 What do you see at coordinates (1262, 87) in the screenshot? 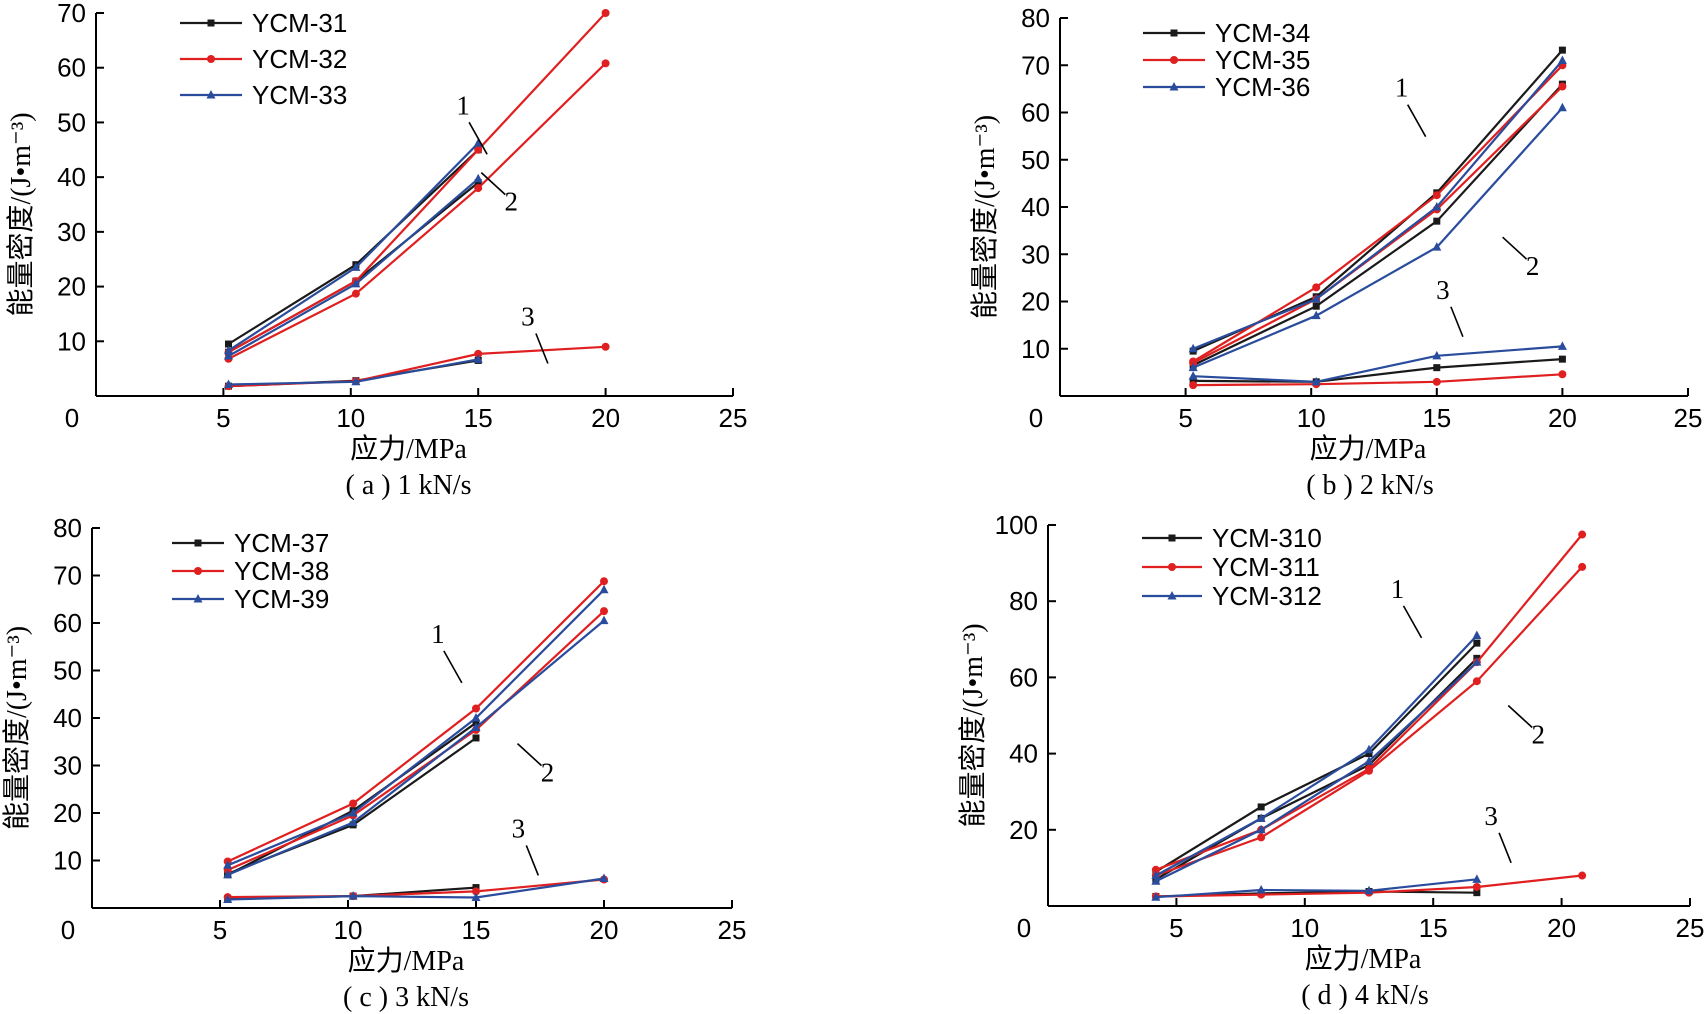
I see `legend-label: YCM-36` at bounding box center [1262, 87].